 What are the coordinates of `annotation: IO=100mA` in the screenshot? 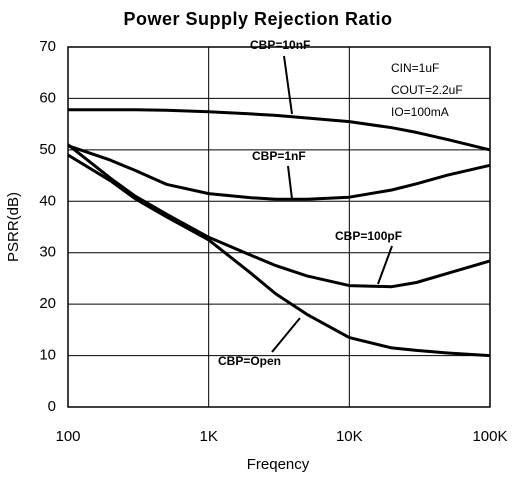 It's located at (420, 112).